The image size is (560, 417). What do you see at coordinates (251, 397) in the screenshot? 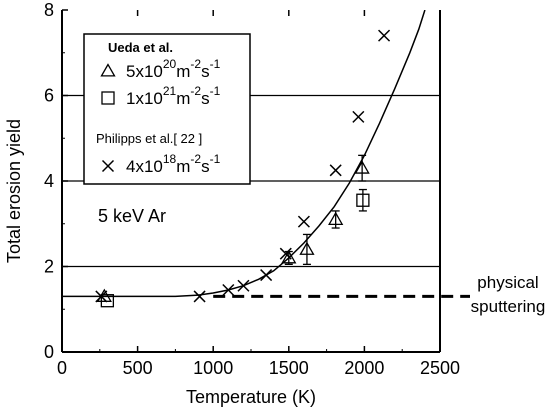
I see `x-axis-label: Temperature (K)` at bounding box center [251, 397].